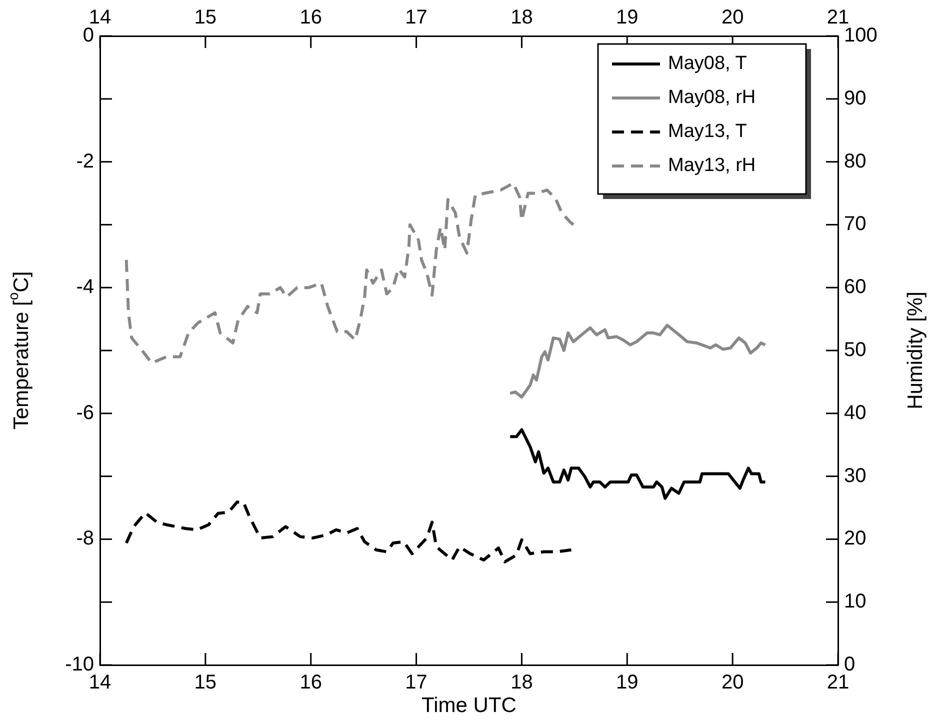 This screenshot has height=721, width=936. Describe the element at coordinates (732, 683) in the screenshot. I see `x-tick-label: 20` at that location.